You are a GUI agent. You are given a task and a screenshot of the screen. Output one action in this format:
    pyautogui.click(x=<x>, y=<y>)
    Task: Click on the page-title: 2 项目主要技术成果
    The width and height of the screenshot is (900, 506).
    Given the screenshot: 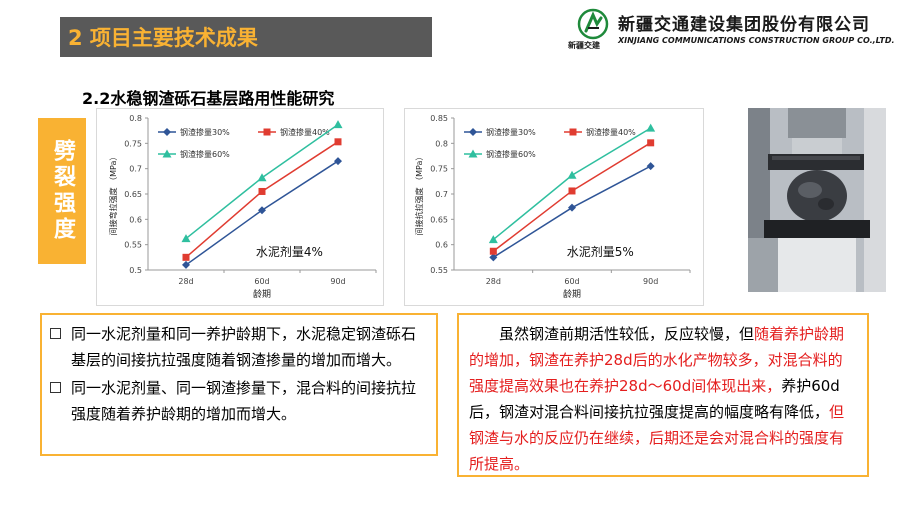 What is the action you would take?
    pyautogui.click(x=163, y=38)
    